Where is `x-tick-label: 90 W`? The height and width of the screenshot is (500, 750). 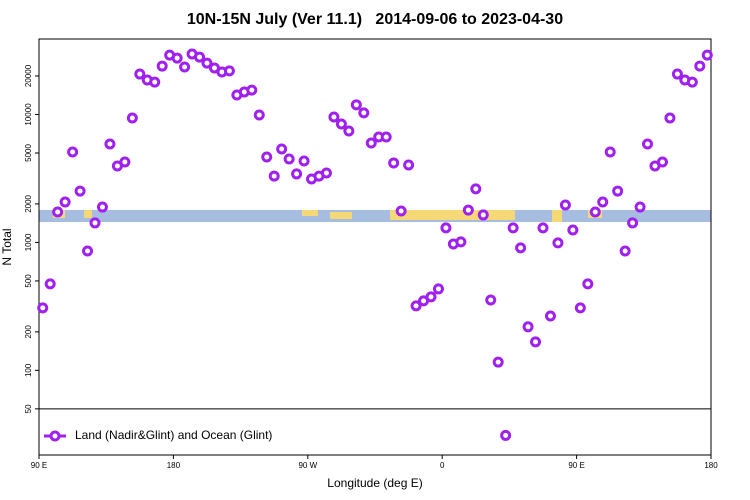
x-tick-label: 90 W is located at coordinates (307, 465).